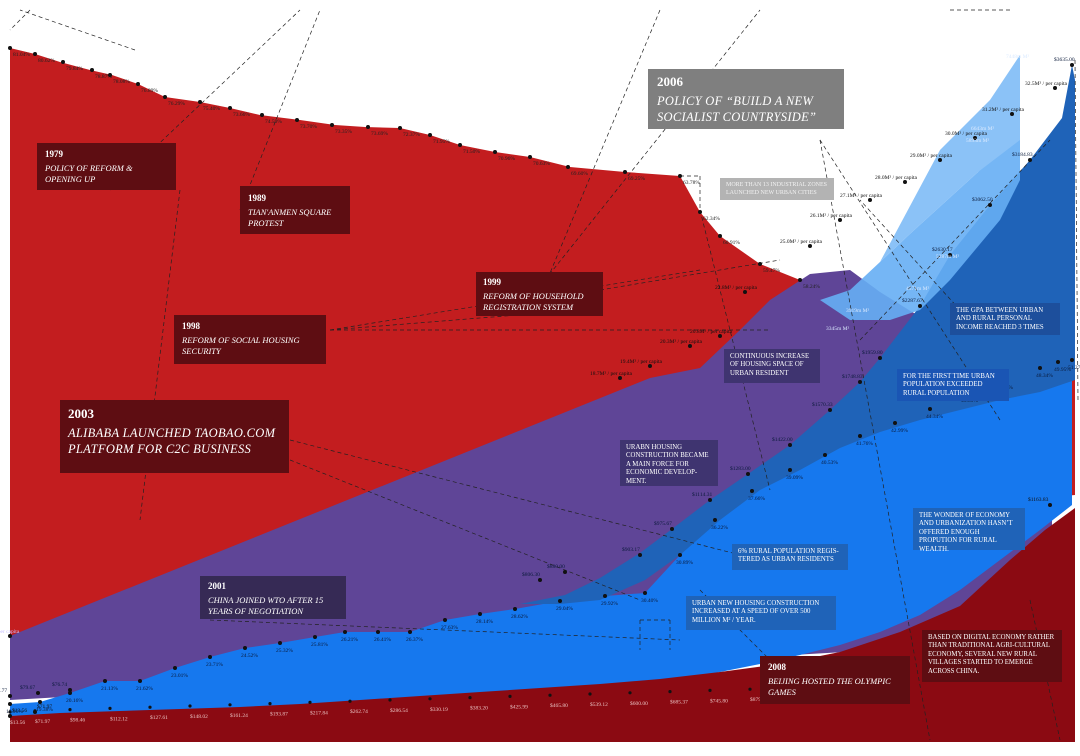  I want to click on housing-space-label: 29.0M² / per capita, so click(931, 156).